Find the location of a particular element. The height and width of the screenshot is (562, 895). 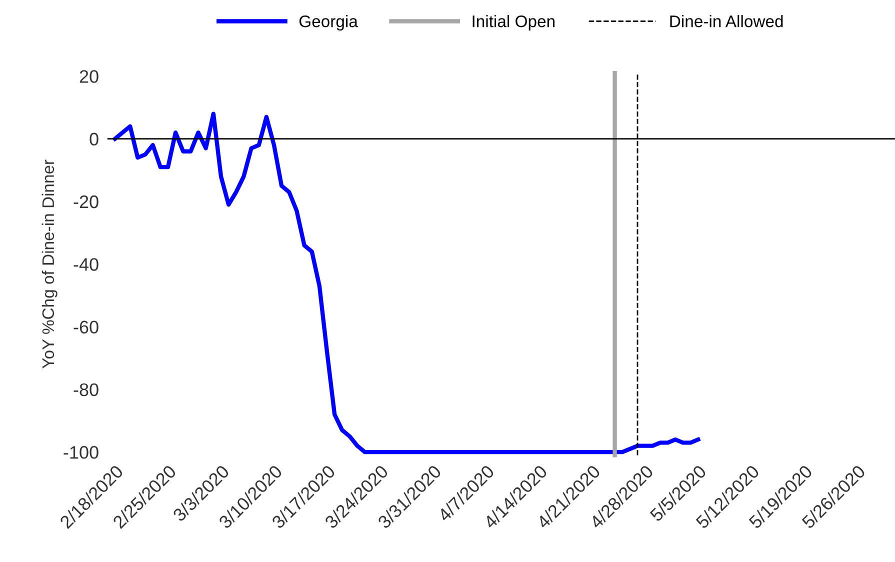

legend-label: Initial Open is located at coordinates (513, 23).